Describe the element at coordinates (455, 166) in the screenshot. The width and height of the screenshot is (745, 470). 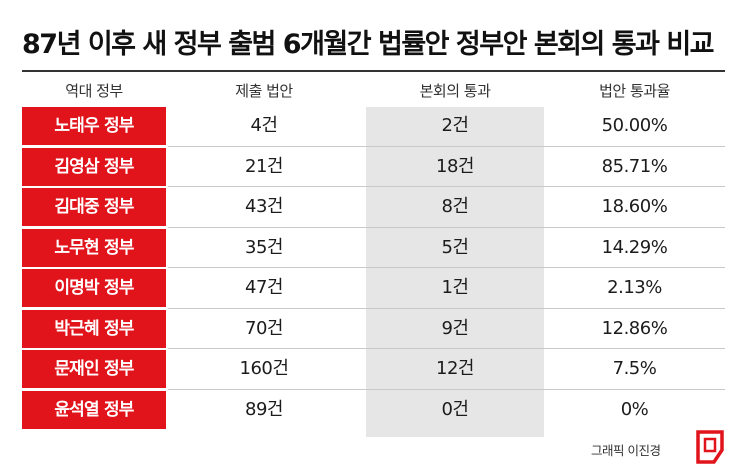
I see `passed-cell: 18건` at that location.